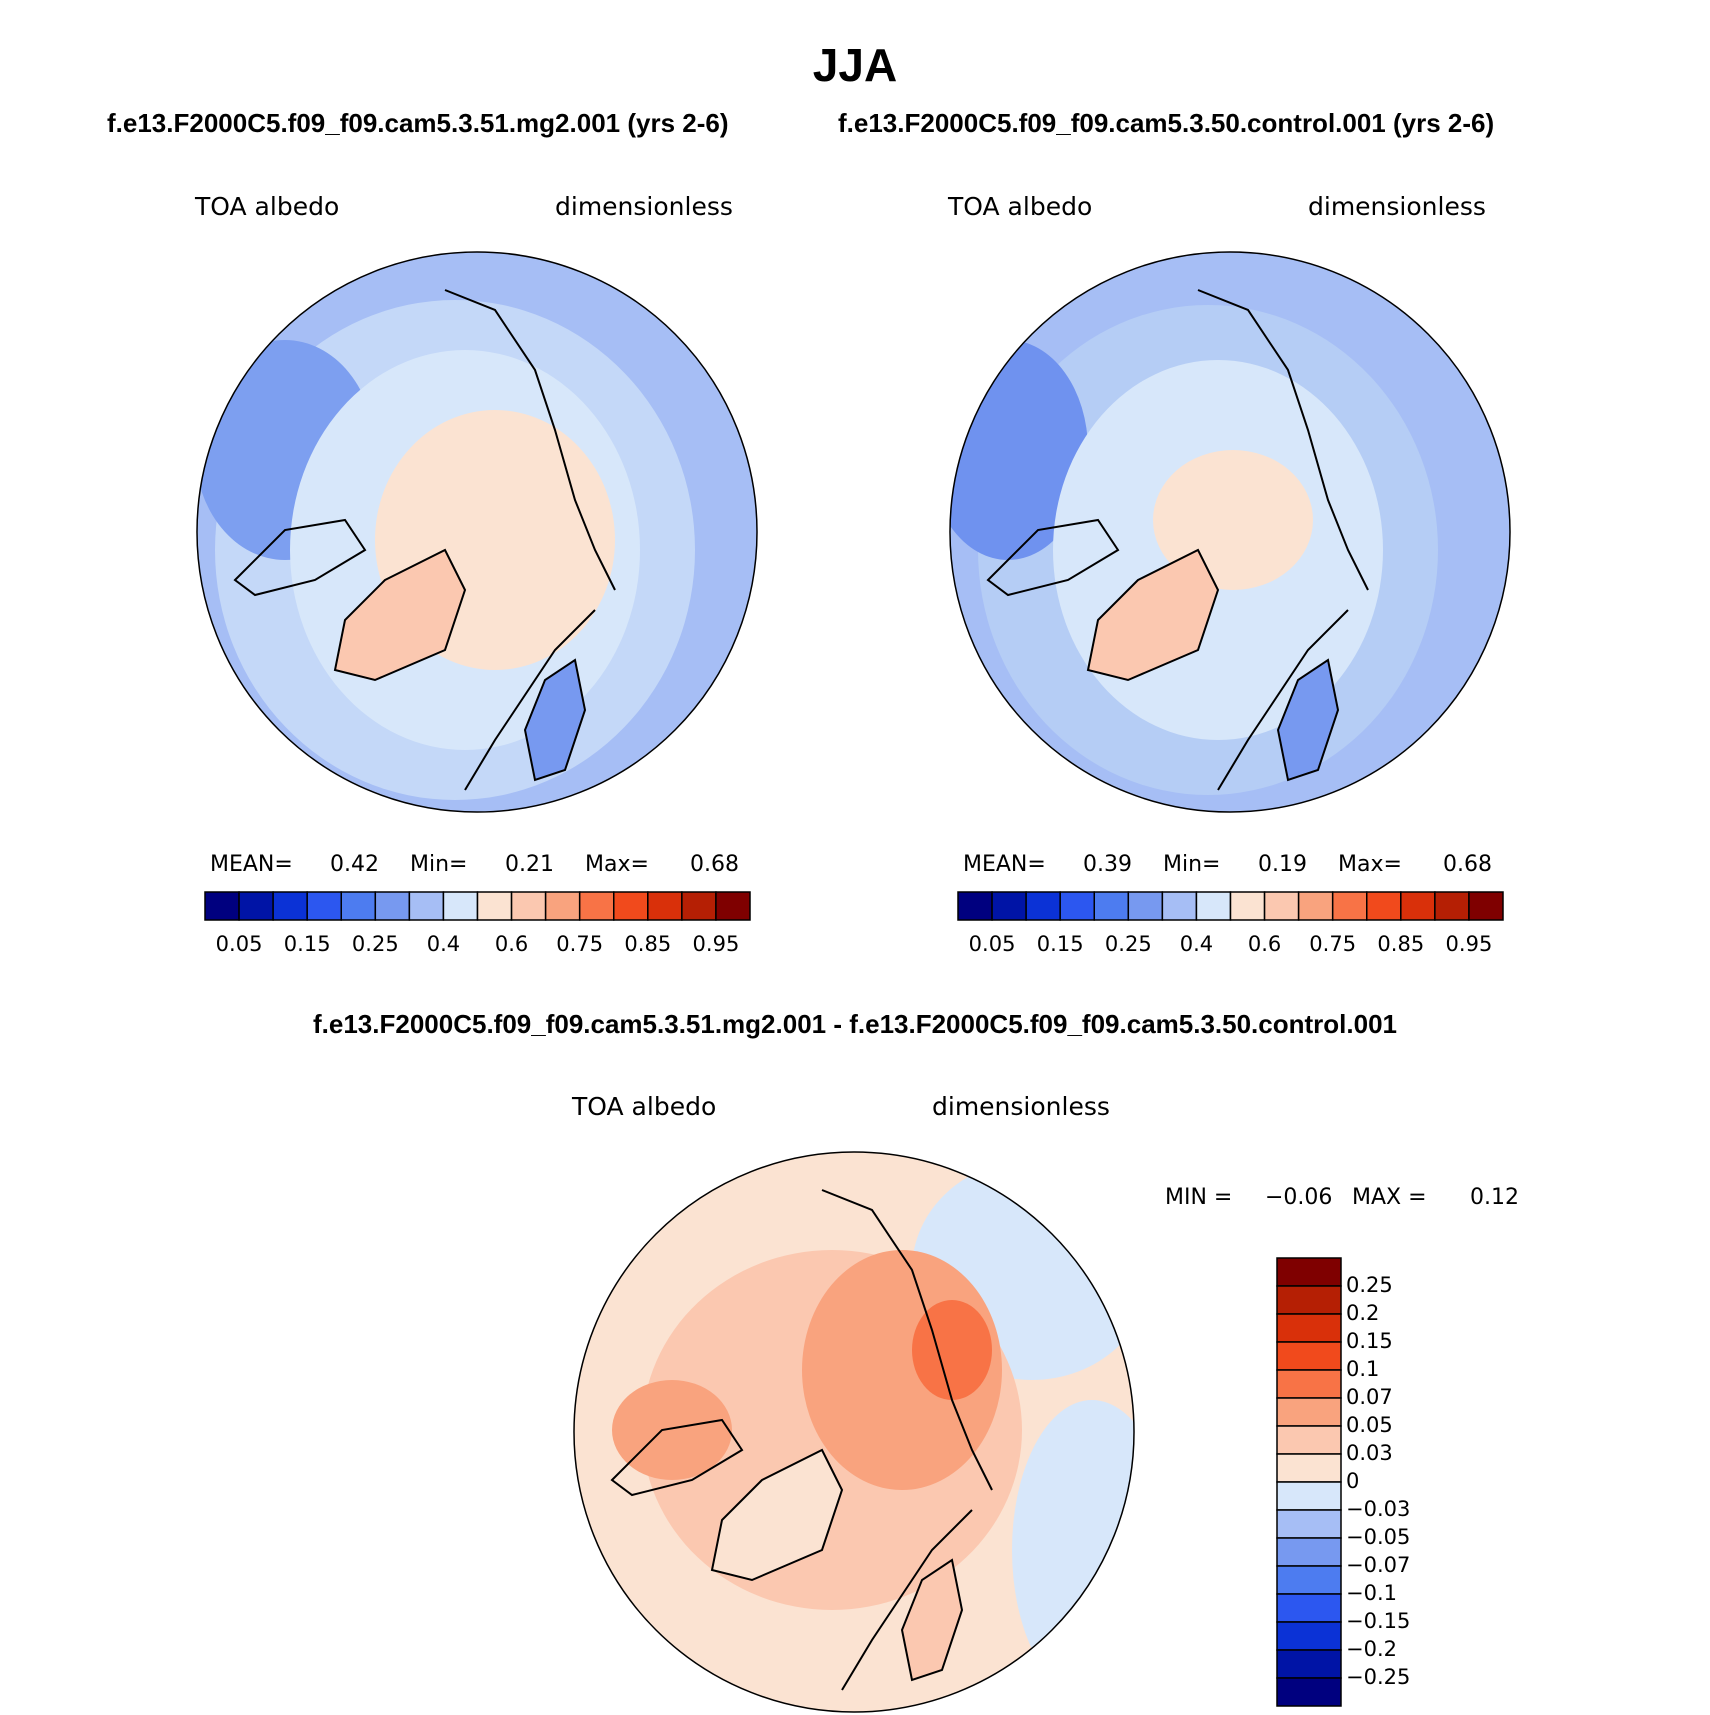  Describe the element at coordinates (1378, 1565) in the screenshot. I see `colorbar-tick-label: −0.07` at that location.